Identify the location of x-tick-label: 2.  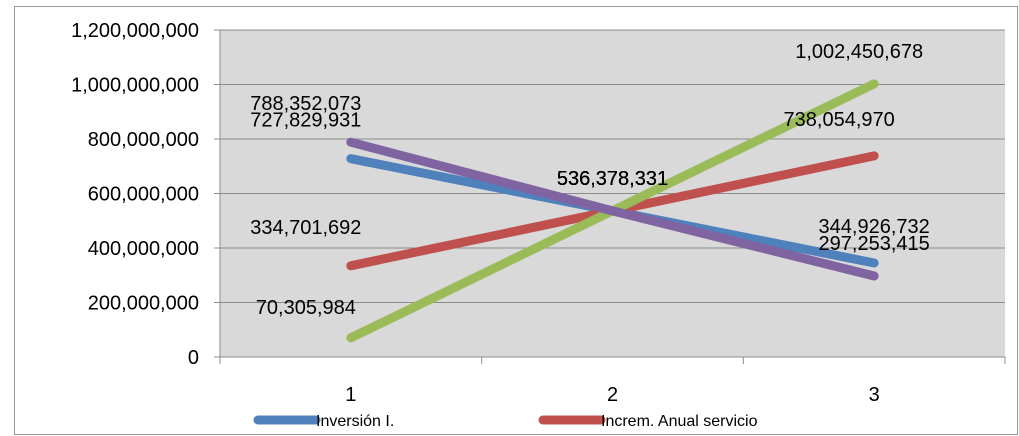
(612, 395).